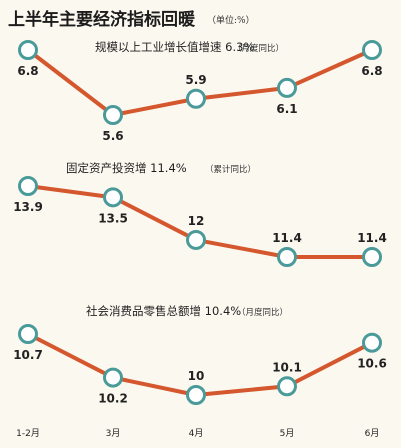 This screenshot has width=401, height=448. I want to click on panel-title: 规模以上工业增长值增速 6.3%, so click(174, 47).